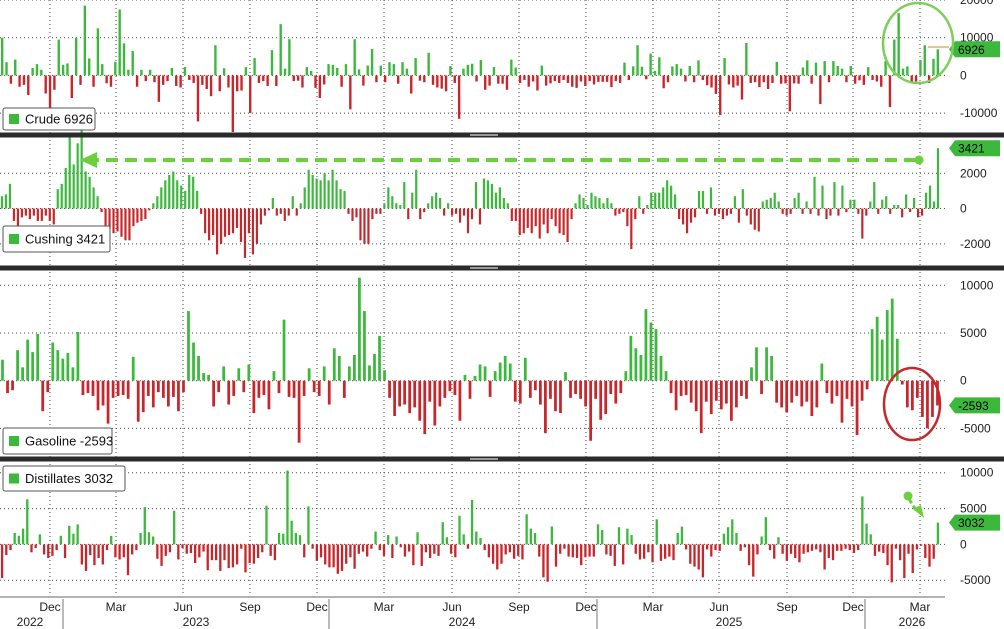 The height and width of the screenshot is (629, 1004). Describe the element at coordinates (787, 607) in the screenshot. I see `x-month-label: Sep` at that location.